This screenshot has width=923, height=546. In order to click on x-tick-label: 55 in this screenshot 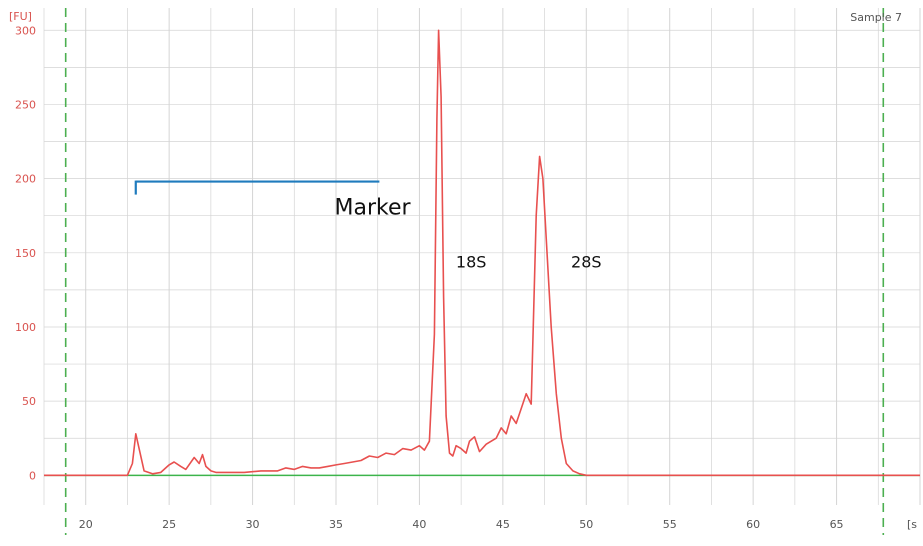, I will do `click(670, 524)`.